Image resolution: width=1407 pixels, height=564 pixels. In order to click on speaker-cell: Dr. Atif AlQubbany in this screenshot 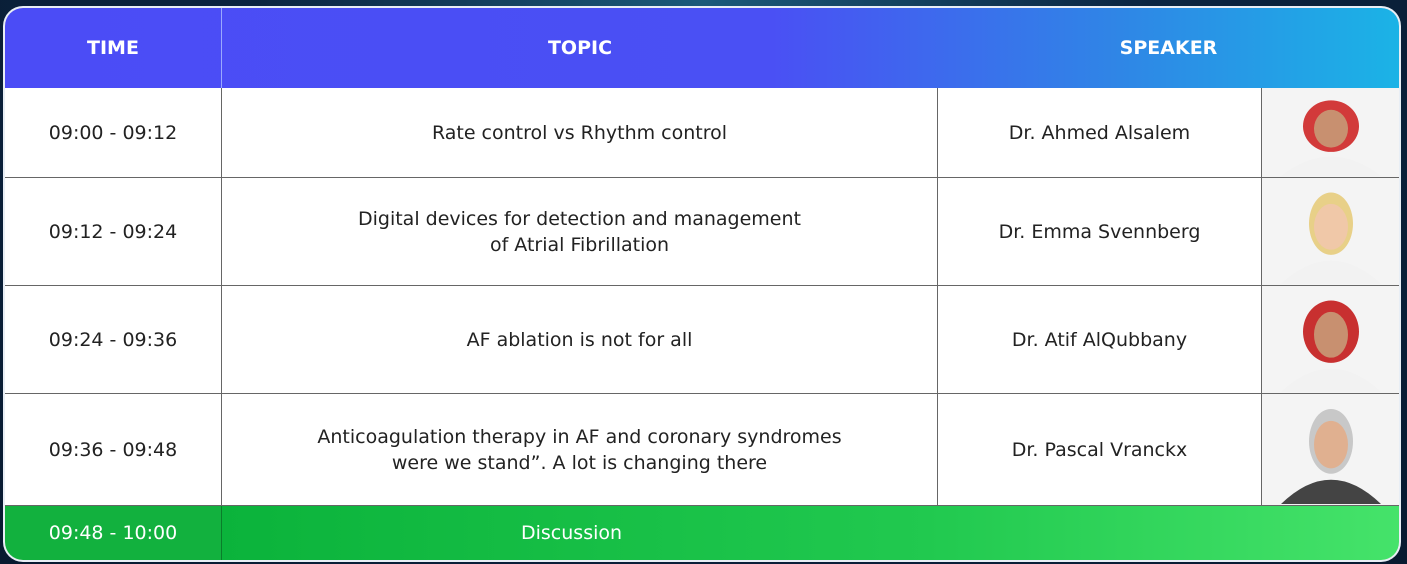, I will do `click(1100, 340)`.